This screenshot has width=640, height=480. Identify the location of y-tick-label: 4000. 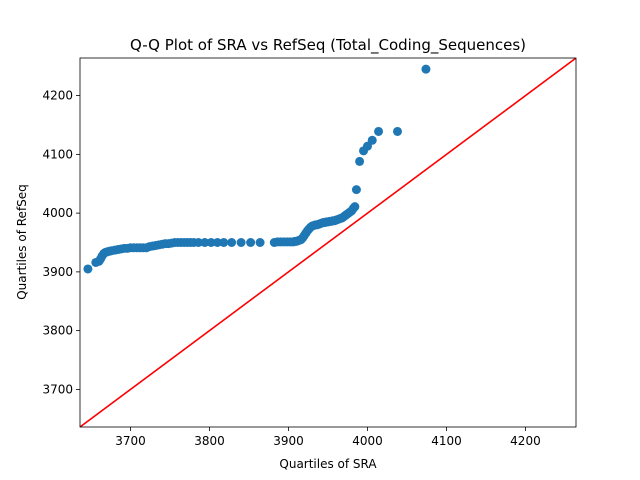
(57, 213).